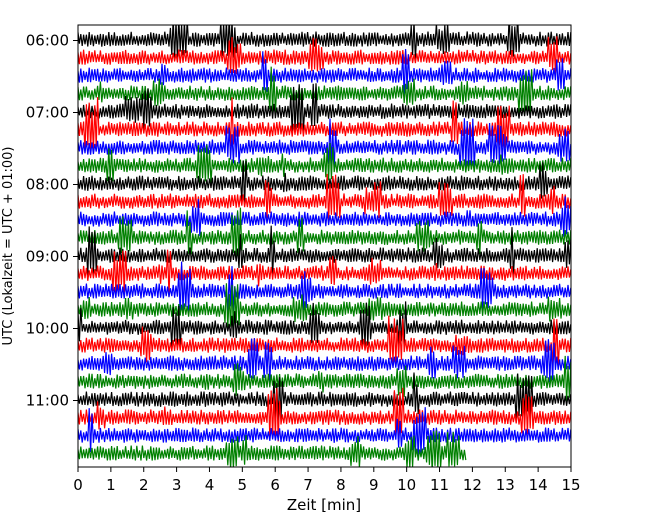 The width and height of the screenshot is (650, 520). What do you see at coordinates (210, 485) in the screenshot?
I see `x-tick-label: 4` at bounding box center [210, 485].